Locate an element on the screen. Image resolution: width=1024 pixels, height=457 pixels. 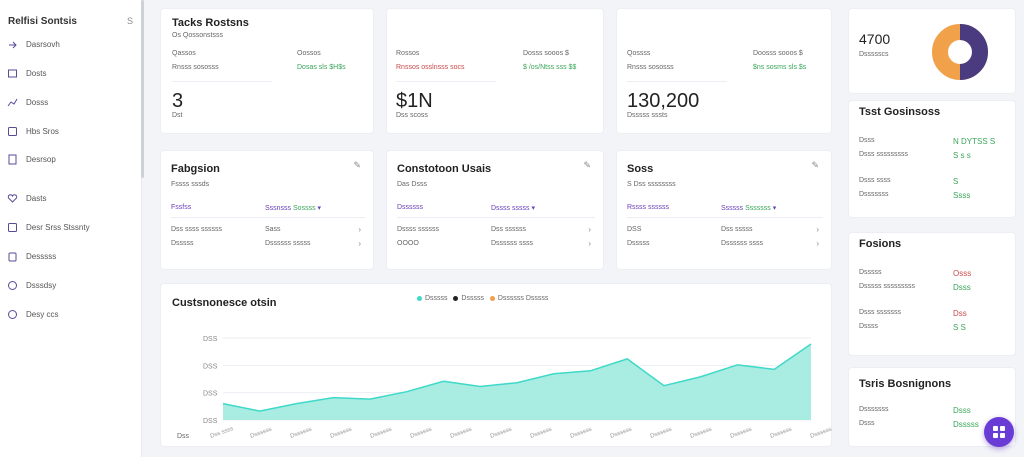
app-title: Relfisi Sontsis is located at coordinates (42, 21).